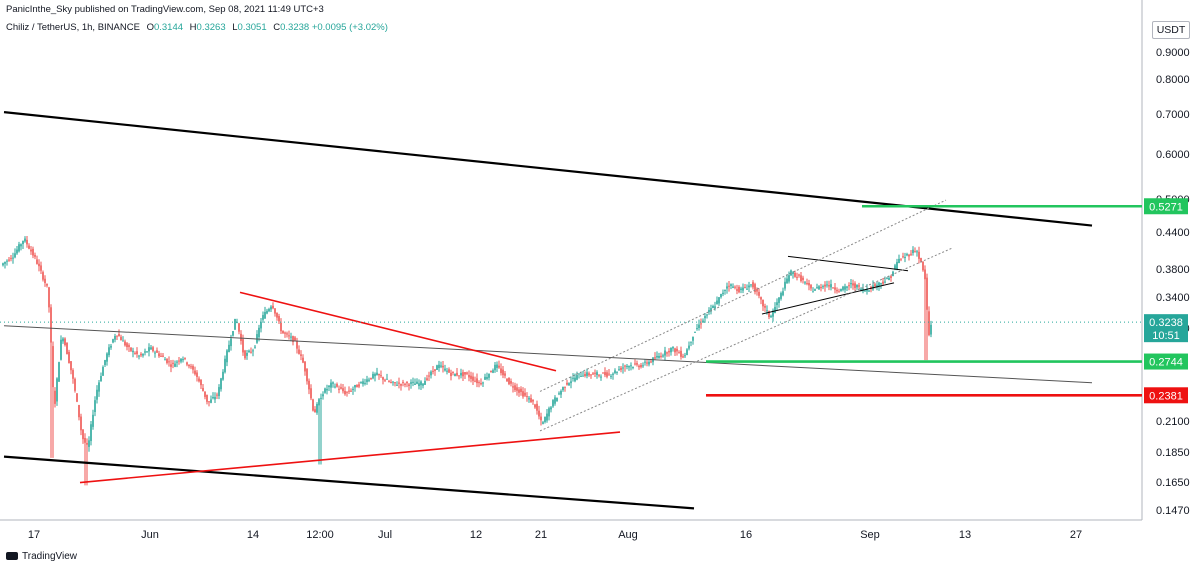 This screenshot has height=568, width=1200. Describe the element at coordinates (555, 535) in the screenshot. I see `time-axis: 17 Jun 14 12:00 Jul 12 21 Aug 16 Sep 13 27` at that location.